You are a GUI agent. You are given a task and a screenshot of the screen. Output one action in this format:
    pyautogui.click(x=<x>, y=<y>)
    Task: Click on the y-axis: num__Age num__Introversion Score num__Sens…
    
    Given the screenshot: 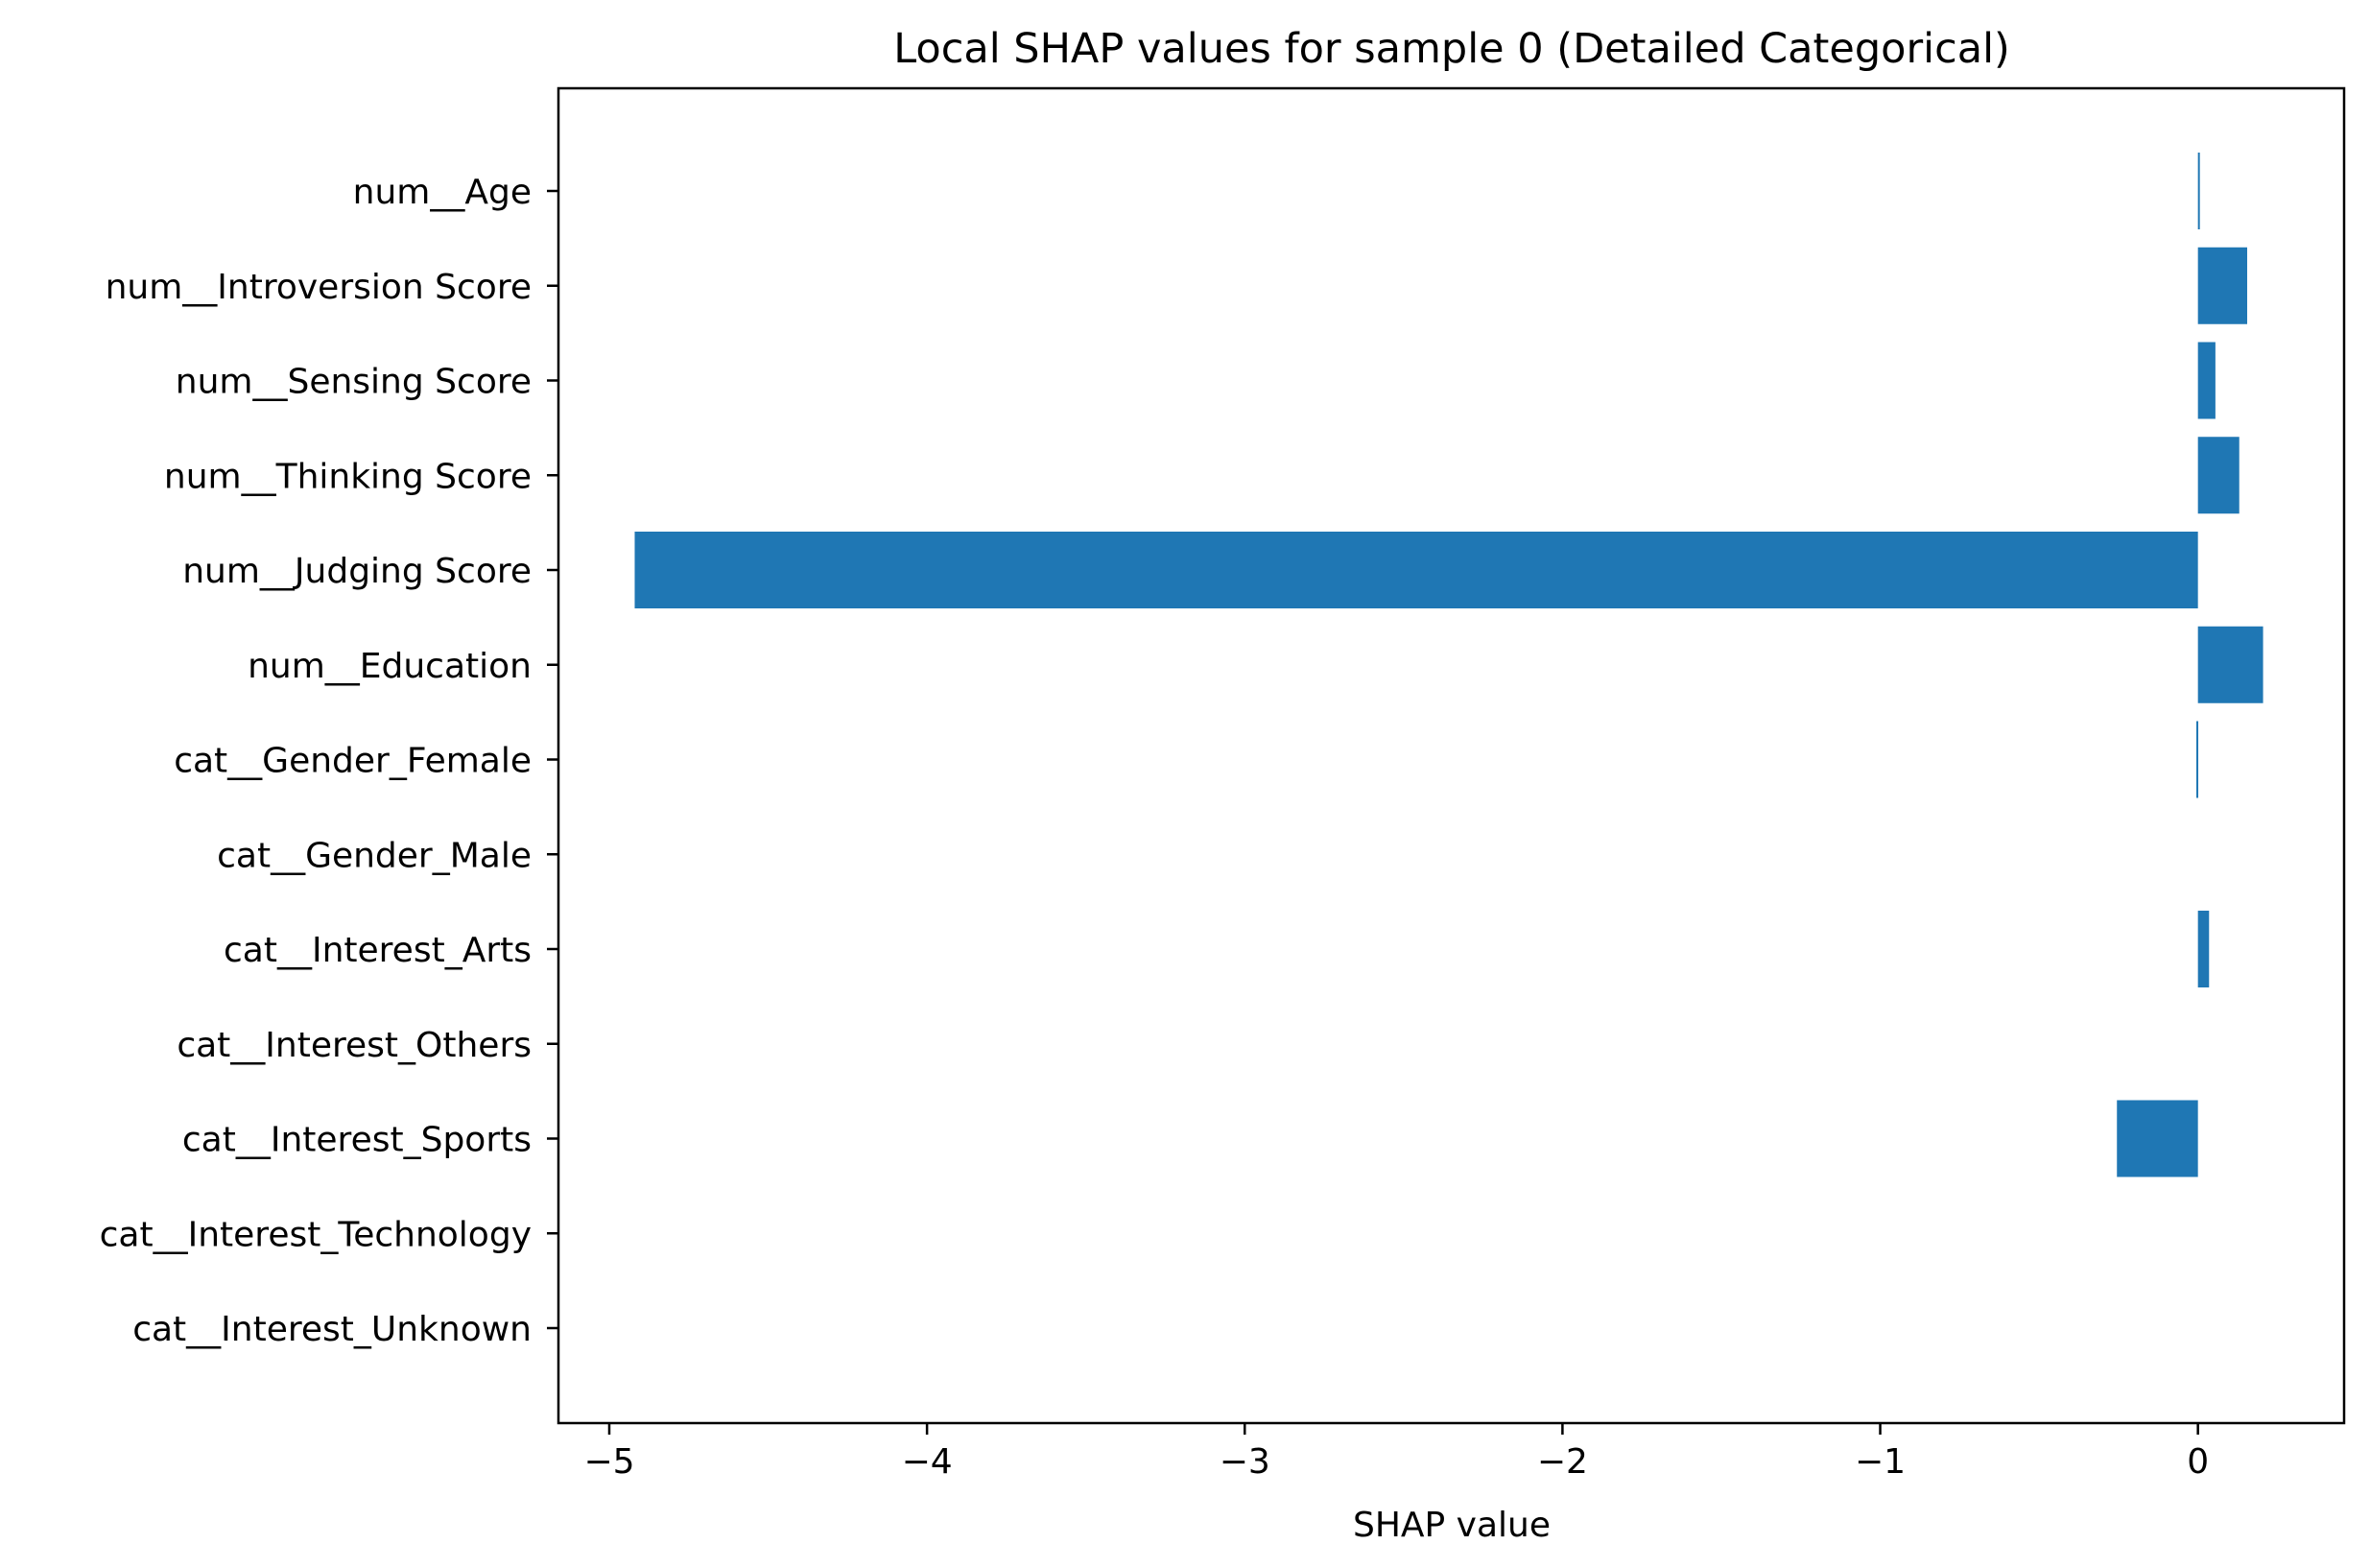 What is the action you would take?
    pyautogui.click(x=329, y=761)
    